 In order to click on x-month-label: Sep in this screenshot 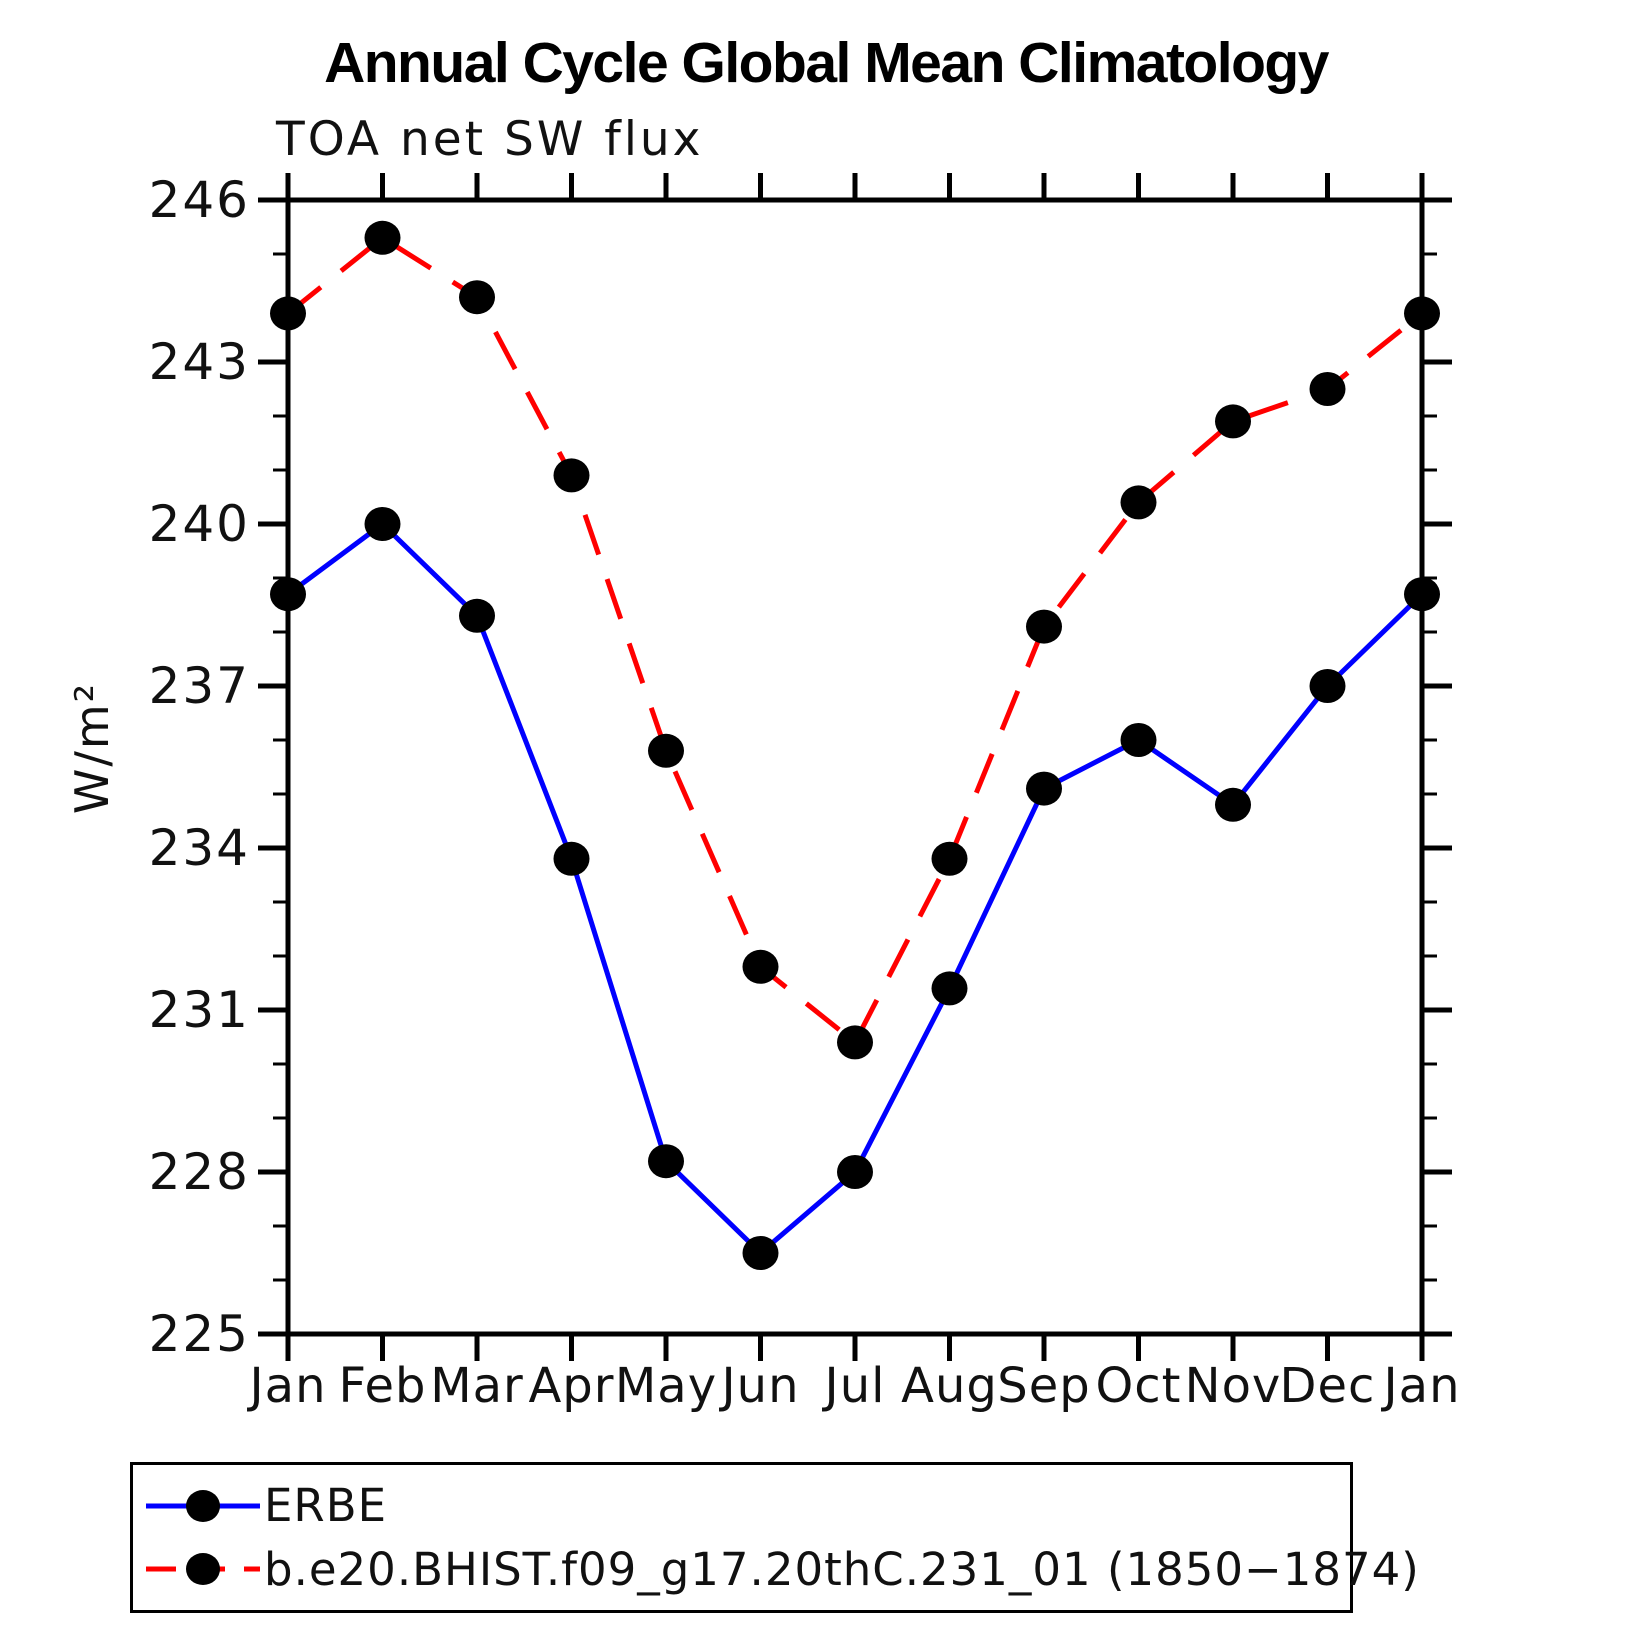, I will do `click(1043, 1386)`.